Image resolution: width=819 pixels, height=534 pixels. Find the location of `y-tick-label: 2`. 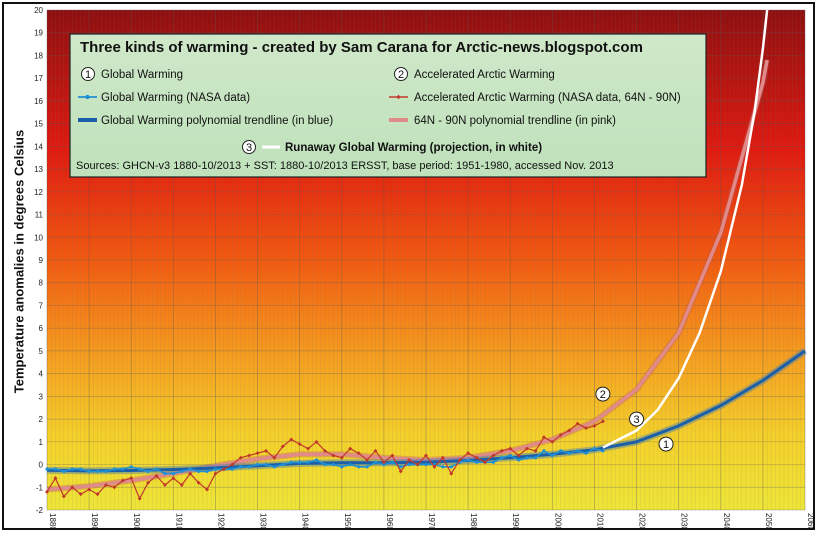

y-tick-label: 2 is located at coordinates (41, 419).